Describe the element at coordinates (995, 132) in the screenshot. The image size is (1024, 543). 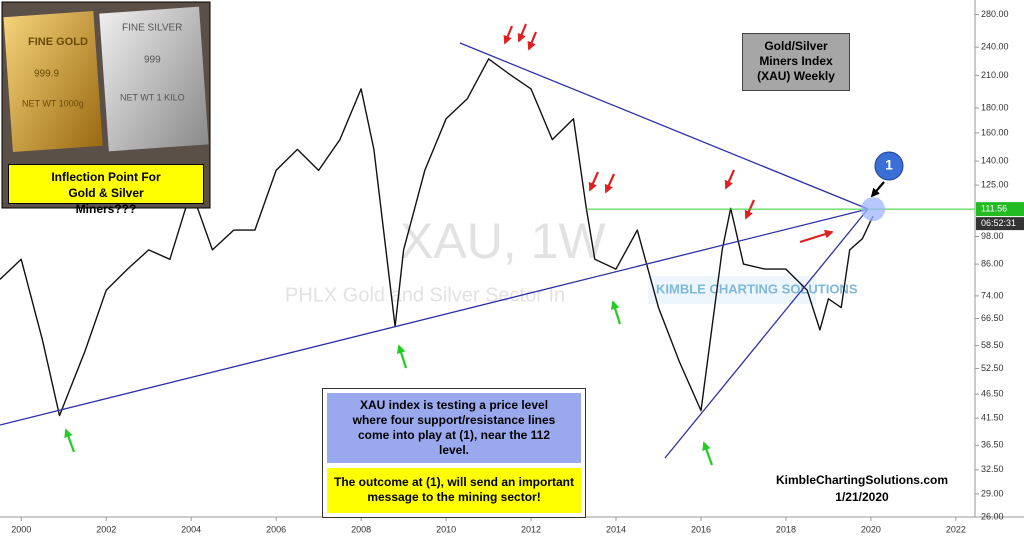
I see `y-tick-label: 160.00` at that location.